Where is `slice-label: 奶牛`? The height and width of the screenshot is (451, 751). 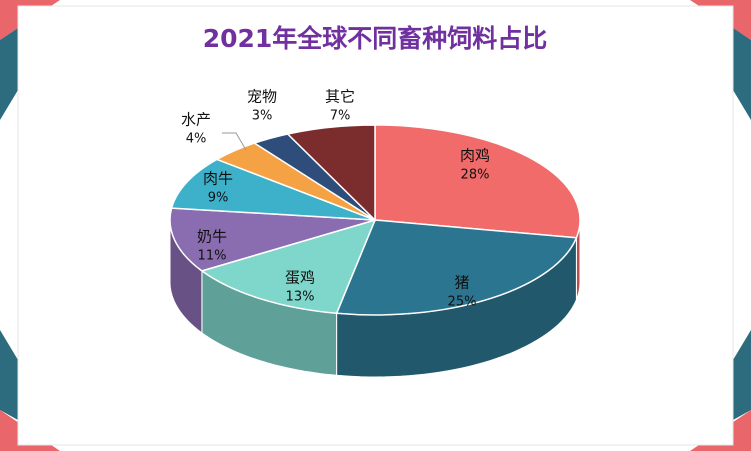 slice-label: 奶牛 is located at coordinates (212, 237).